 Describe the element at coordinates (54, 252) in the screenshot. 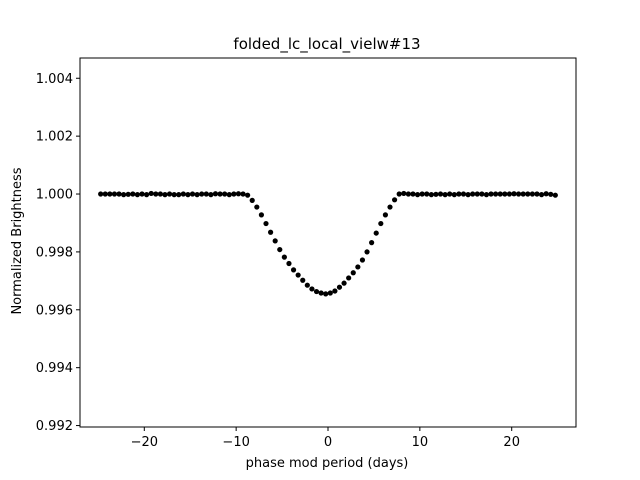

I see `y-tick-label: 0.998` at that location.